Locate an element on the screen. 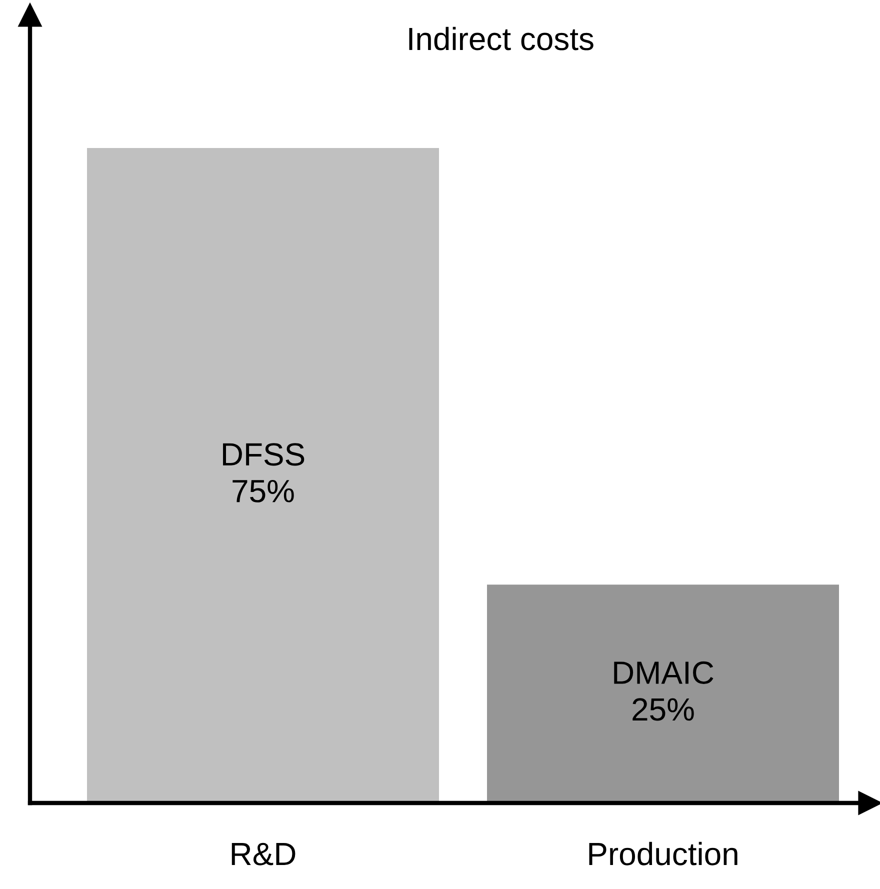 This screenshot has height=889, width=880. chart-title: Indirect costs is located at coordinates (501, 38).